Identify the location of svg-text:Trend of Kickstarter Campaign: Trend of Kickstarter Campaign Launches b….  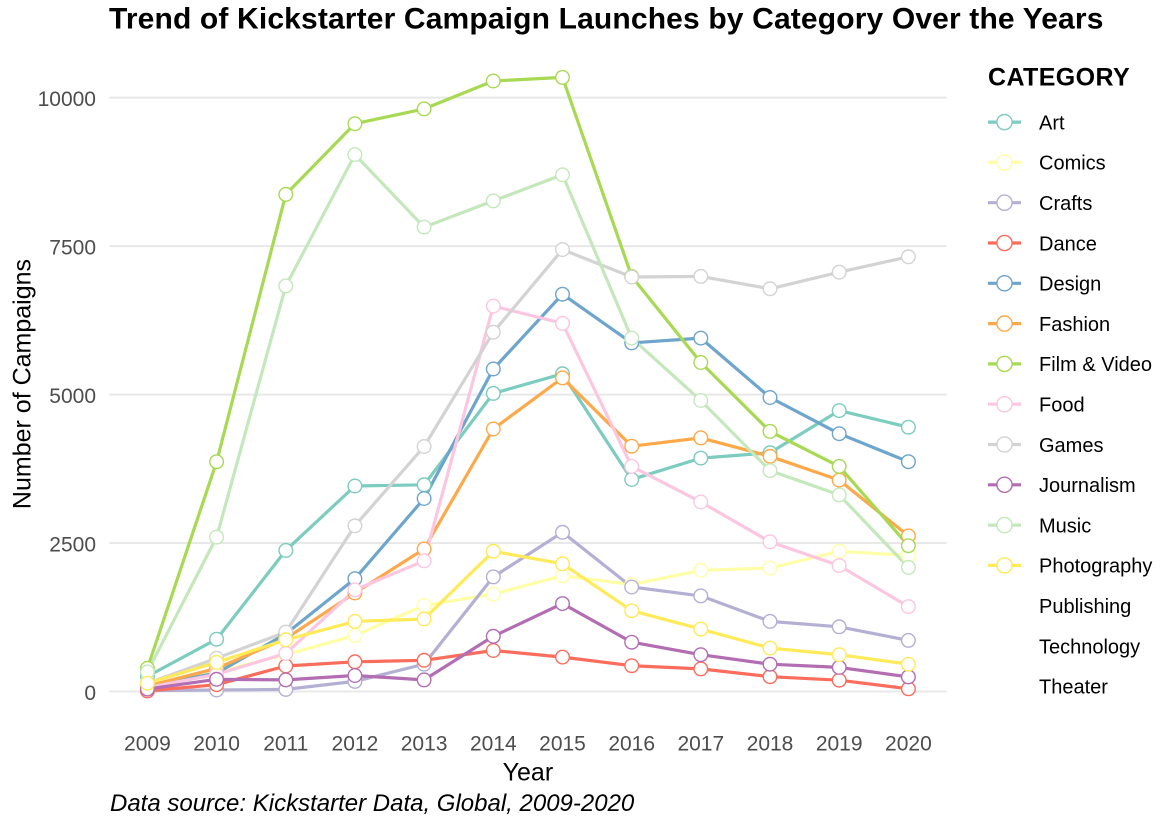
(606, 19).